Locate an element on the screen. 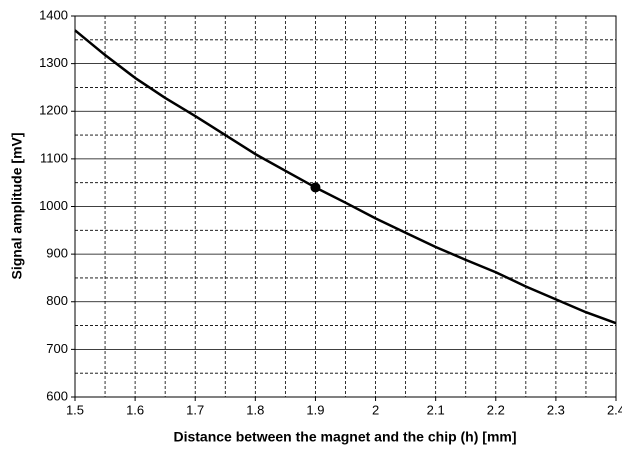 The image size is (622, 450). y-tick-label: 600 is located at coordinates (57, 395).